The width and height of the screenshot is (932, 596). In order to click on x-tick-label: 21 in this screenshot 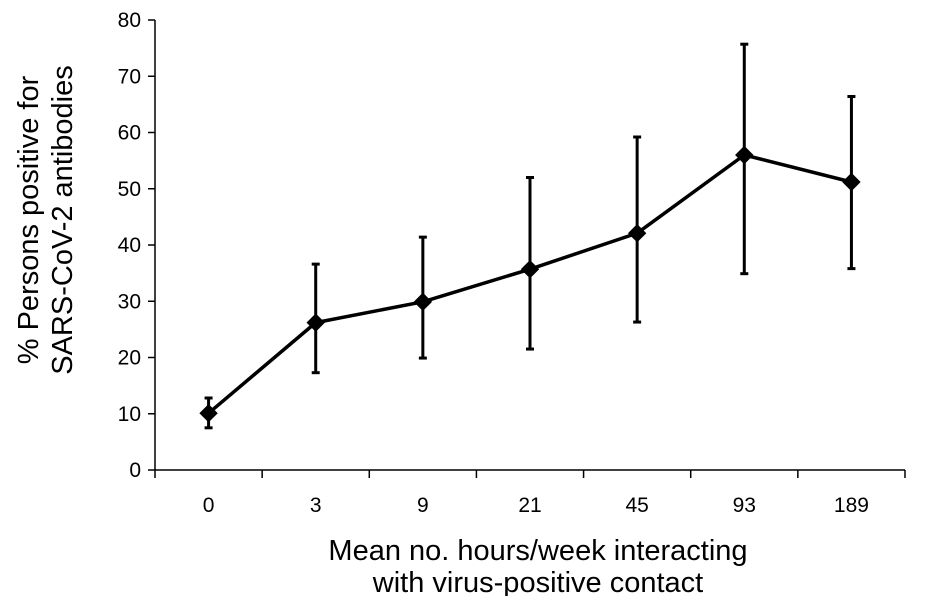, I will do `click(529, 505)`.